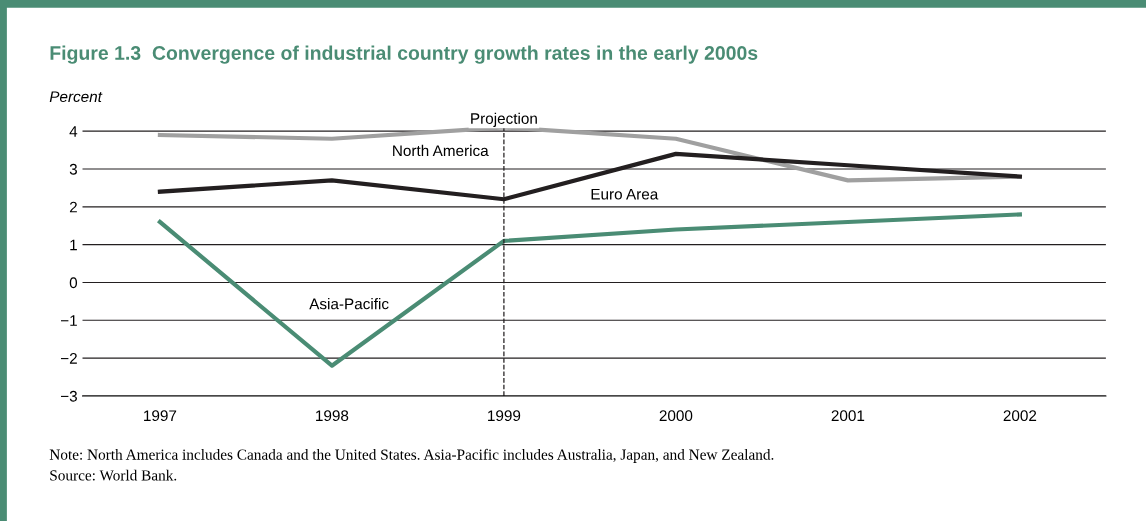  I want to click on chart-title: Figure 1.3 Convergence of industrial country growth rates in the early 2000s, so click(404, 54).